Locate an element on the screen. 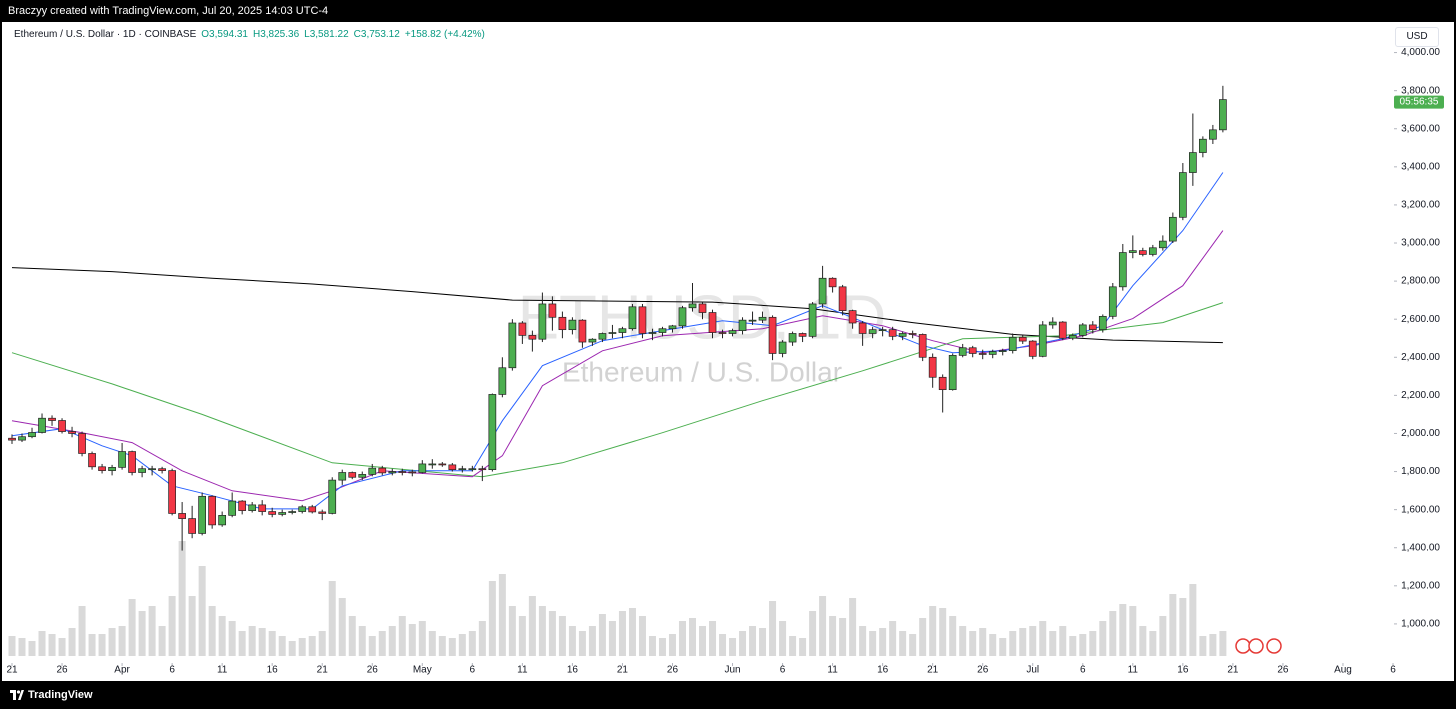 This screenshot has width=1456, height=709. y-tick-label: 2,400.00 is located at coordinates (1420, 357).